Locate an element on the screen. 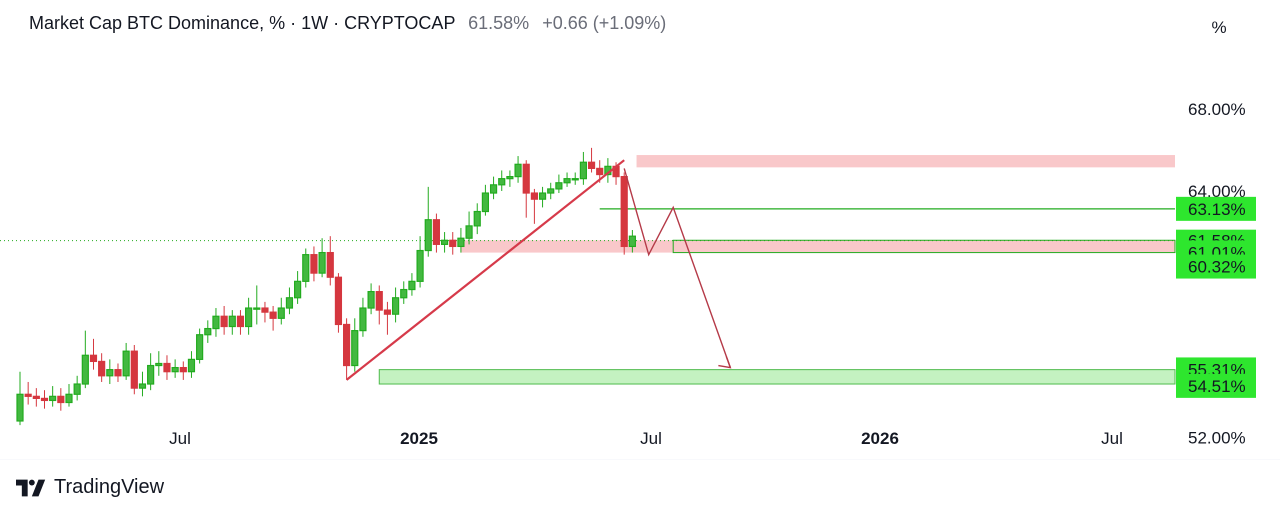 This screenshot has width=1280, height=514. price-label-text: 60.32% is located at coordinates (1217, 267).